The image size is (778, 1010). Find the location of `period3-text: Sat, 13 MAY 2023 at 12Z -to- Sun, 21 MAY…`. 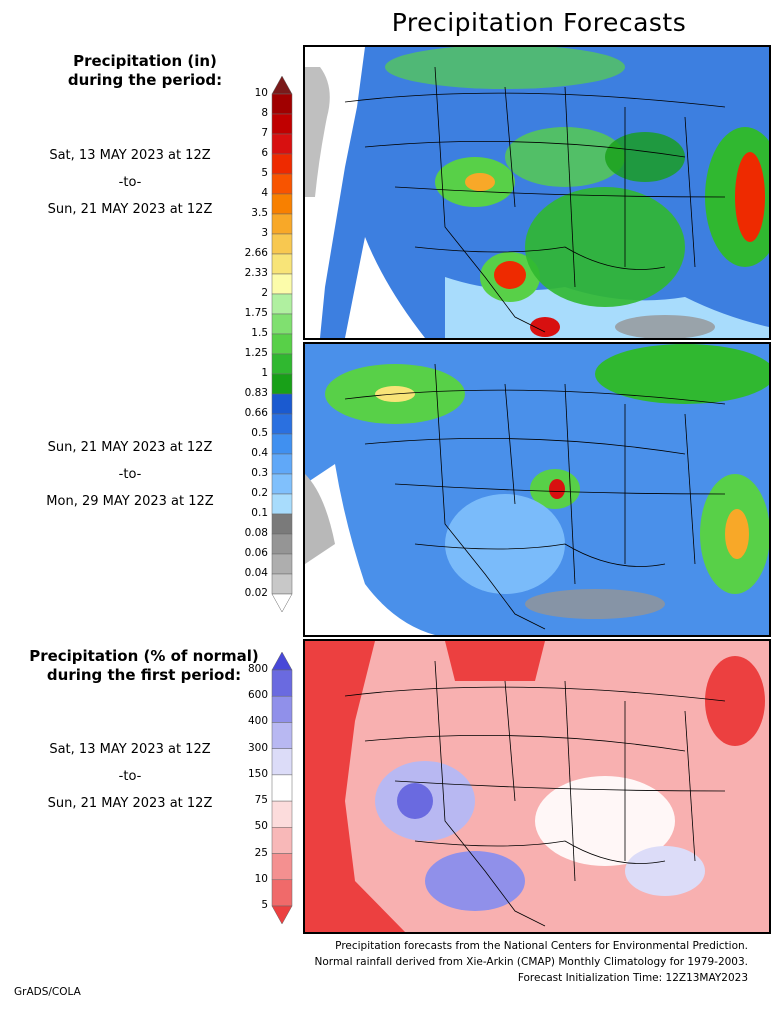

period3-text: Sat, 13 MAY 2023 at 12Z -to- Sun, 21 MAY… is located at coordinates (130, 776).